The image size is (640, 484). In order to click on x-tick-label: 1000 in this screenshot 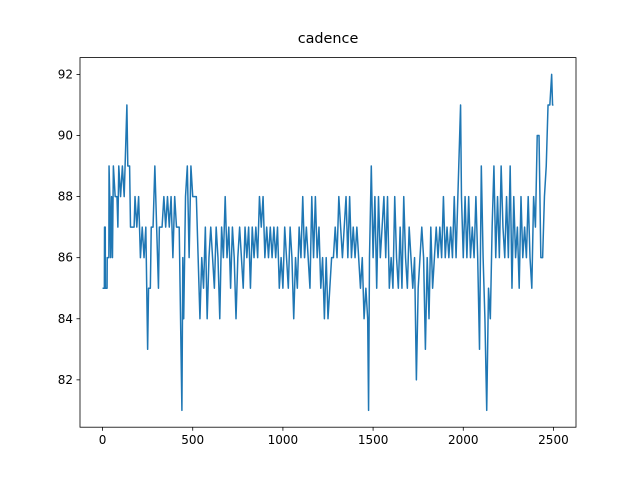, I will do `click(283, 440)`.